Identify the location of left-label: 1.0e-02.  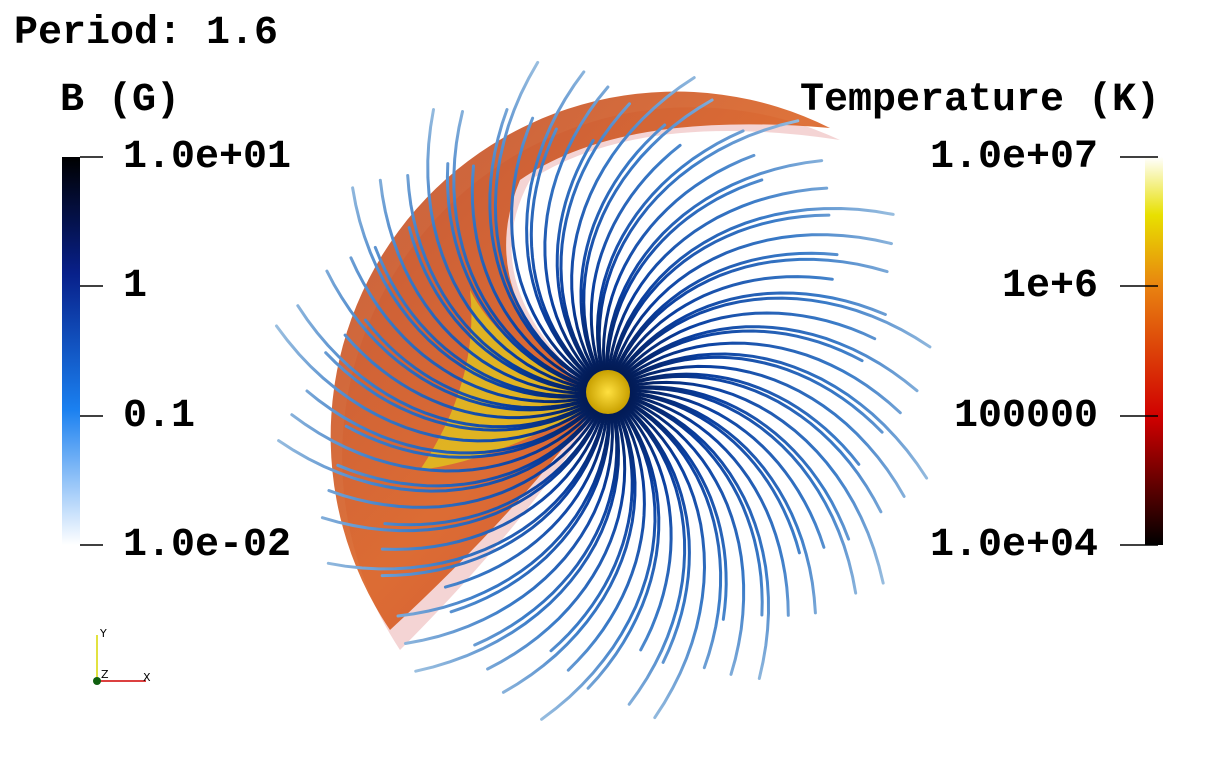
(207, 545).